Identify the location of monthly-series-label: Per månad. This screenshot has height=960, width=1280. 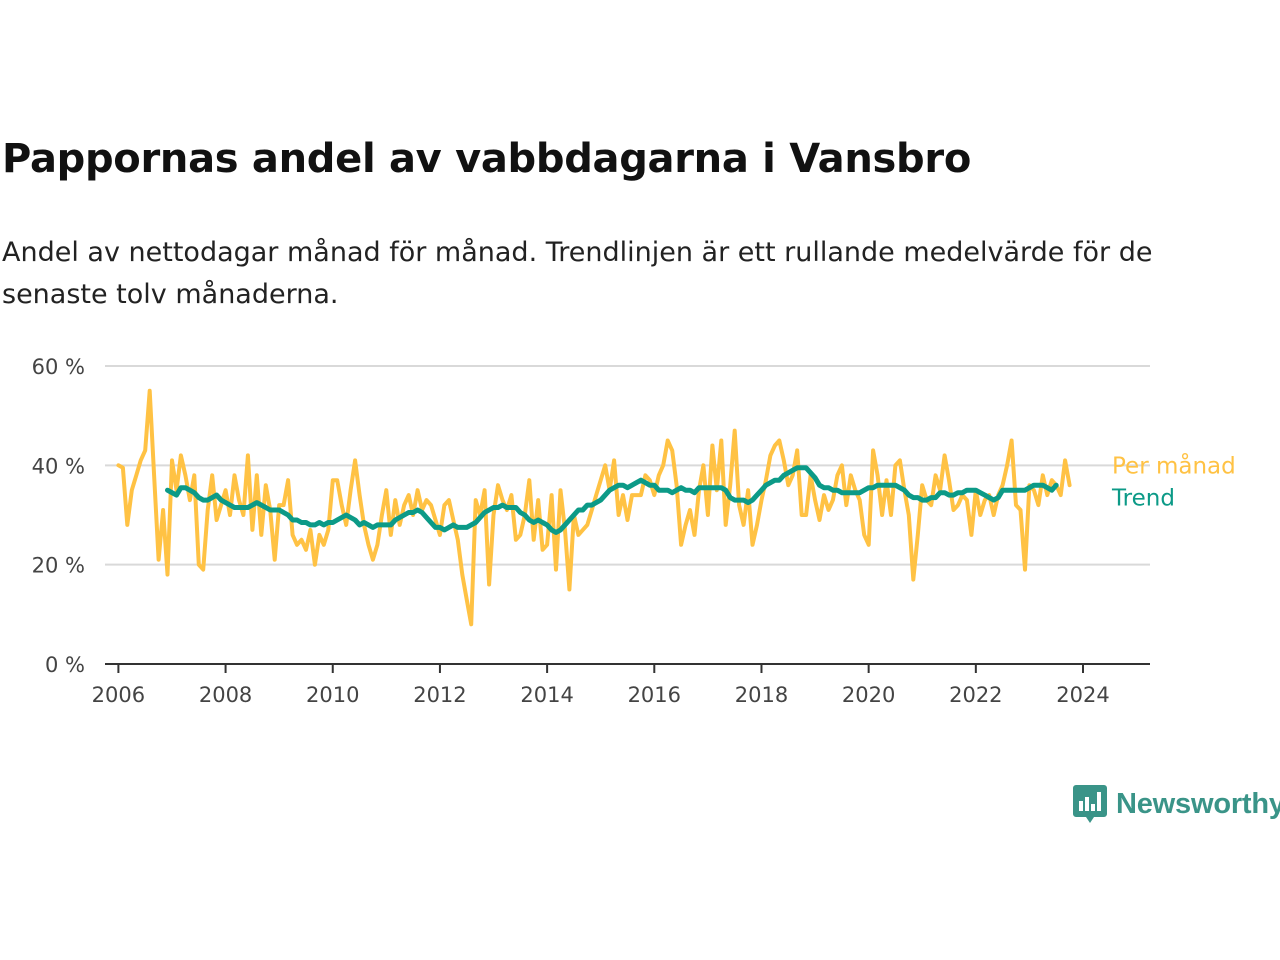
(1174, 465).